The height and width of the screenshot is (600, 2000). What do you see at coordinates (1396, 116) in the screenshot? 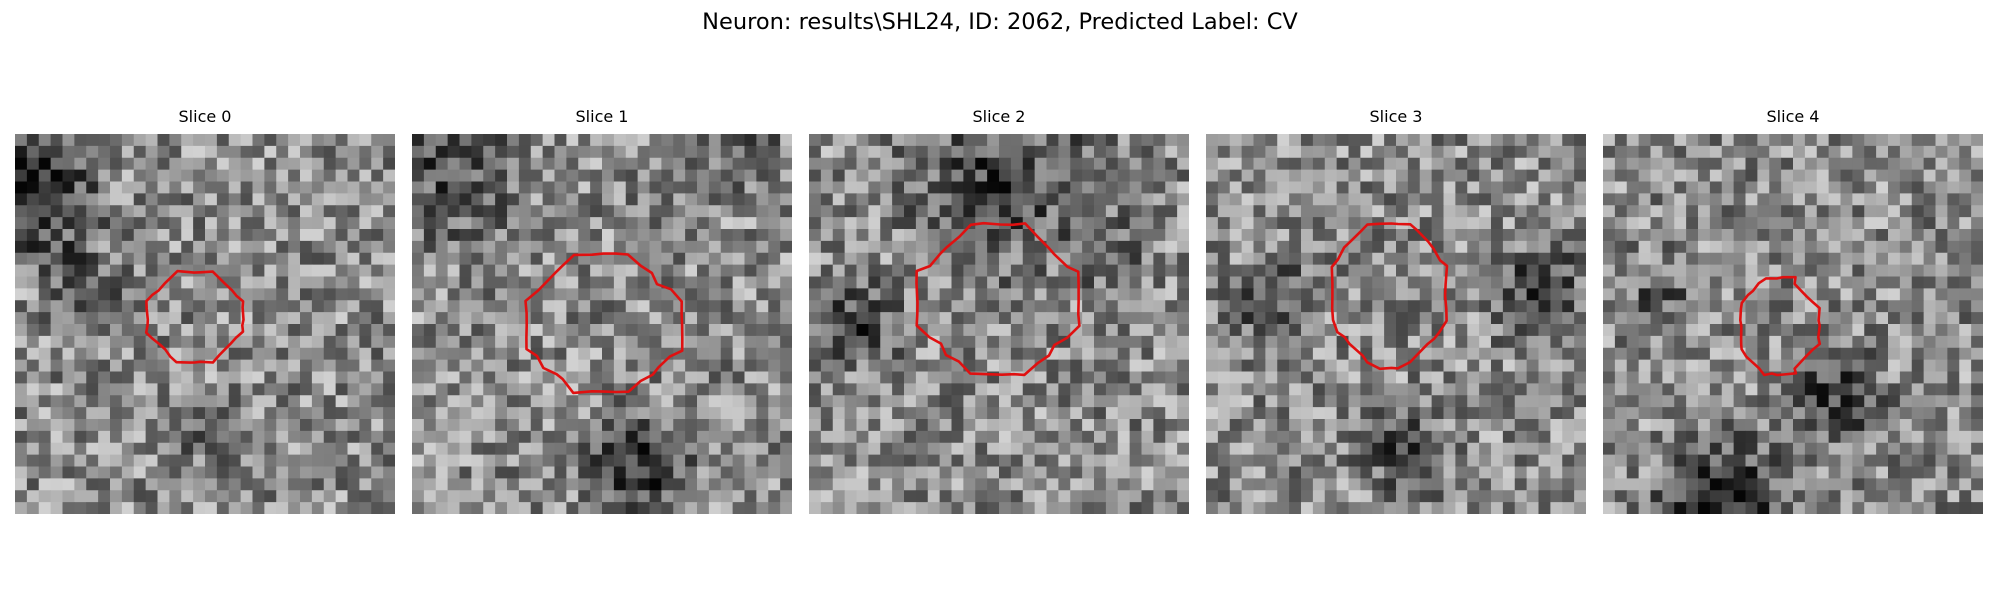
I see `slice-title: Slice 3` at bounding box center [1396, 116].